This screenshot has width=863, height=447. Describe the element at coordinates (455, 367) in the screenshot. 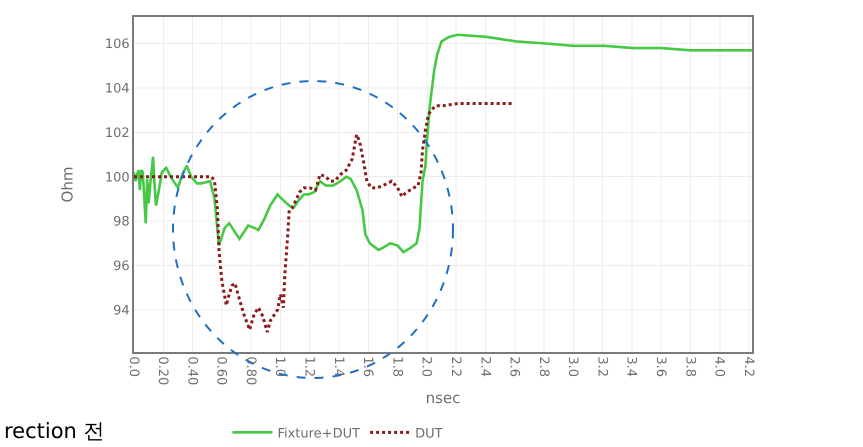

I see `x-tick-label: 2.2` at that location.